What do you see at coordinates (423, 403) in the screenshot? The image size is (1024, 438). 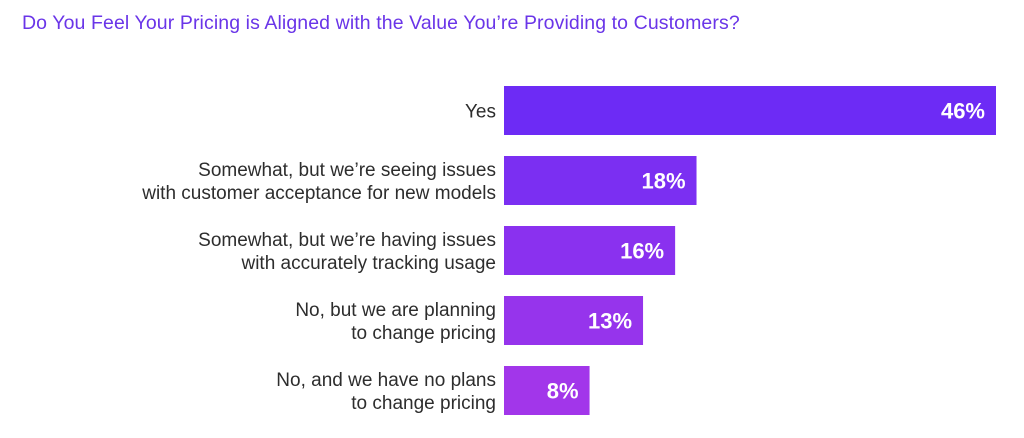 I see `category-label-5-line-2: to change pricing` at bounding box center [423, 403].